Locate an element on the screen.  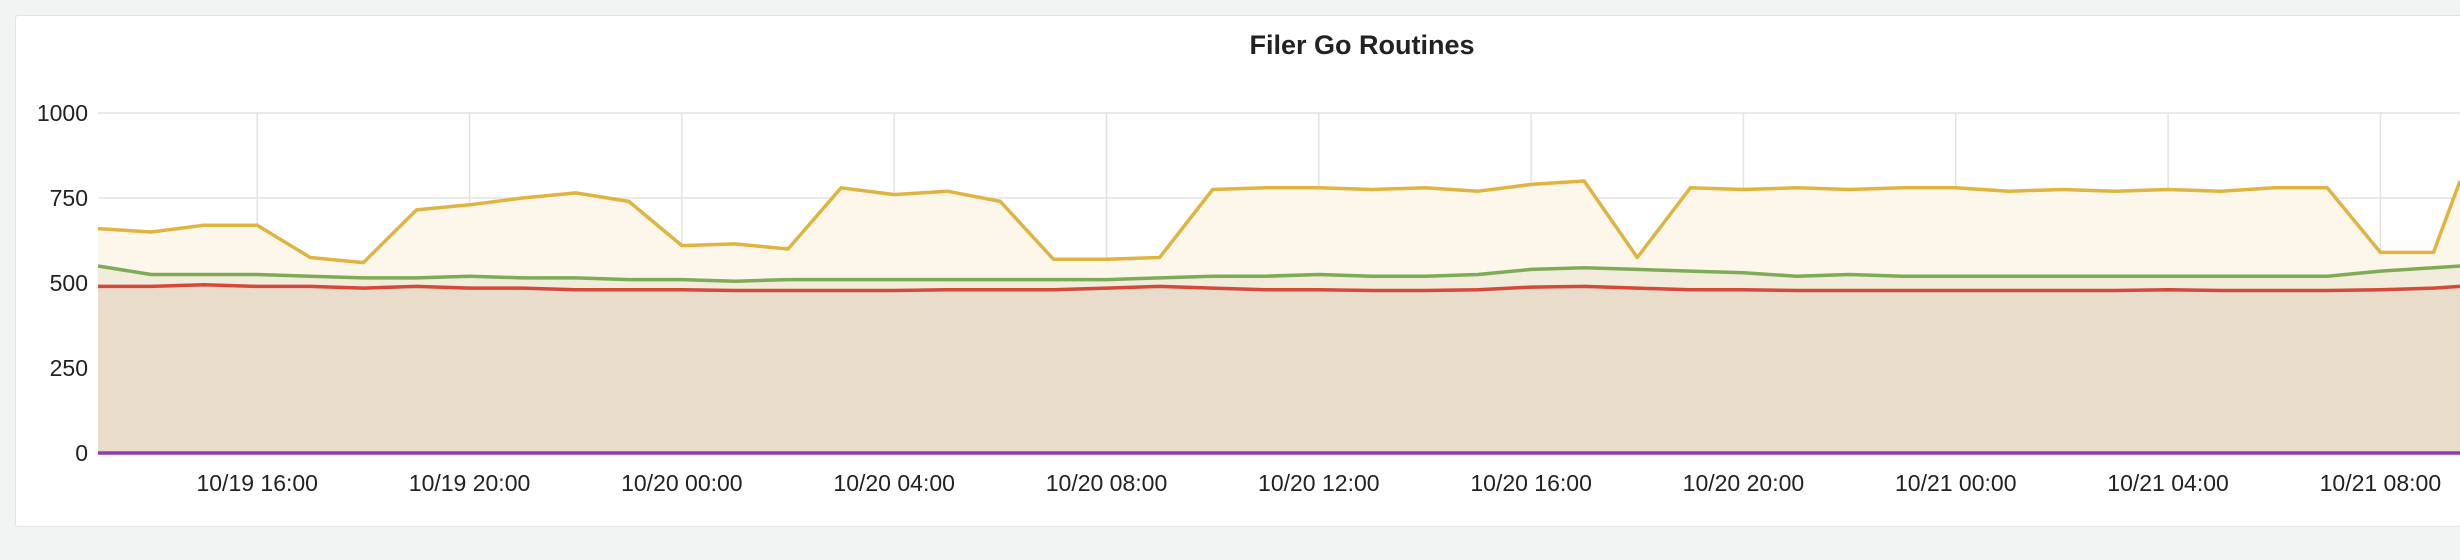
x-tick-label: 10/19 16:00 is located at coordinates (257, 483).